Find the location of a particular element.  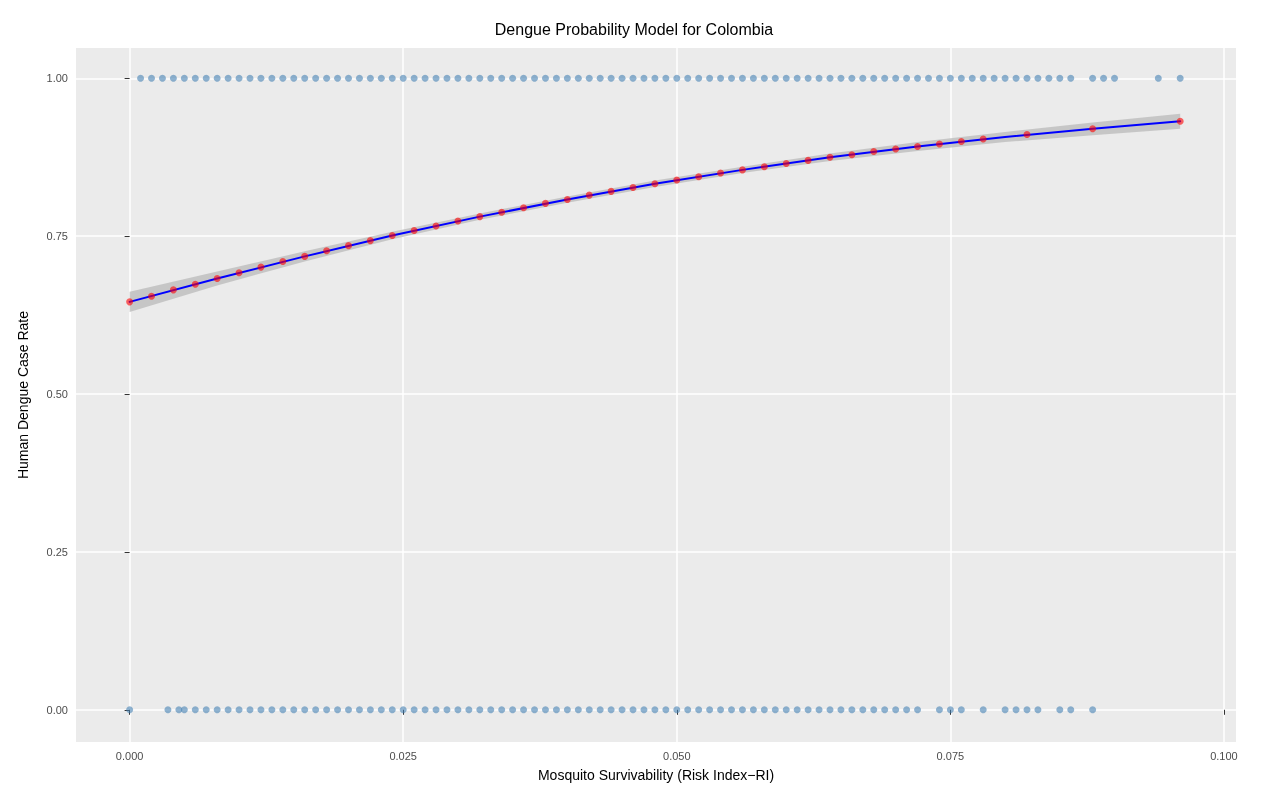

x-tick-label: 0.000 is located at coordinates (129, 755).